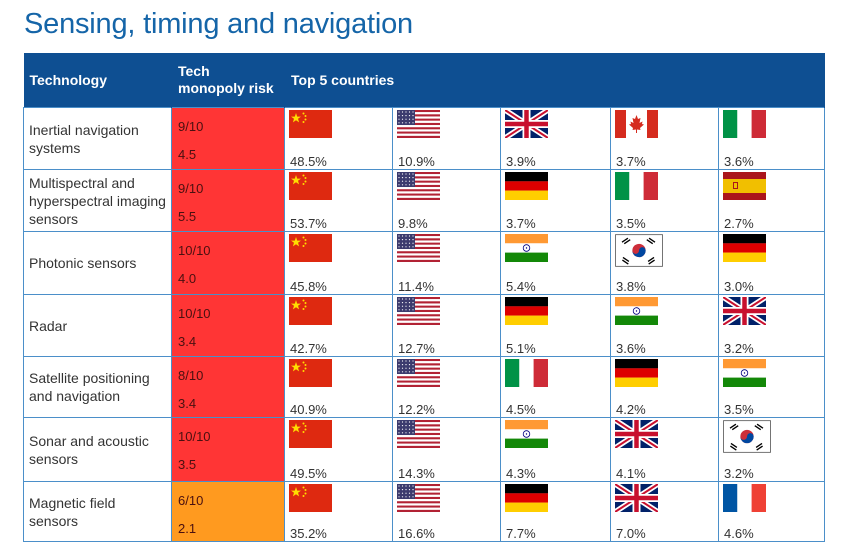 This screenshot has width=846, height=542. I want to click on technology-name: Magnetic field sensors, so click(97, 511).